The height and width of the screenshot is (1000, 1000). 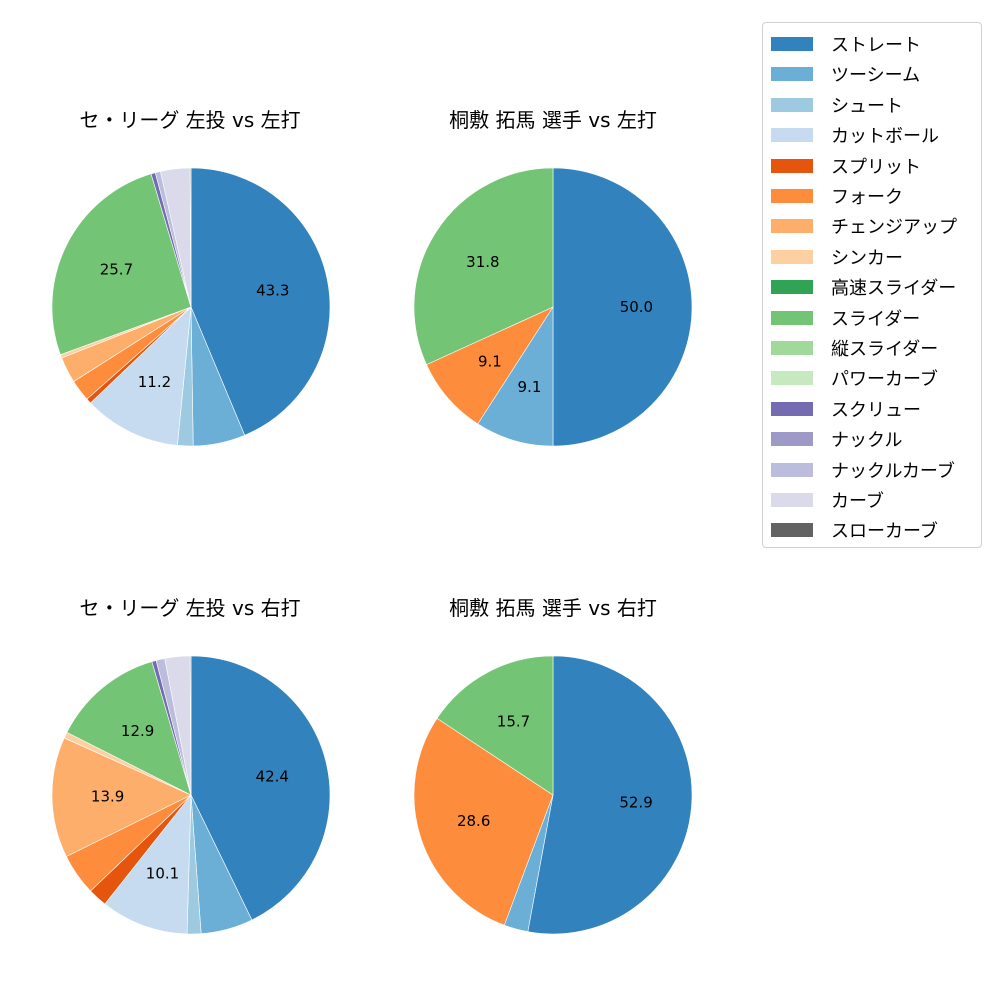 I want to click on legend-label: カーブ, so click(x=857, y=501).